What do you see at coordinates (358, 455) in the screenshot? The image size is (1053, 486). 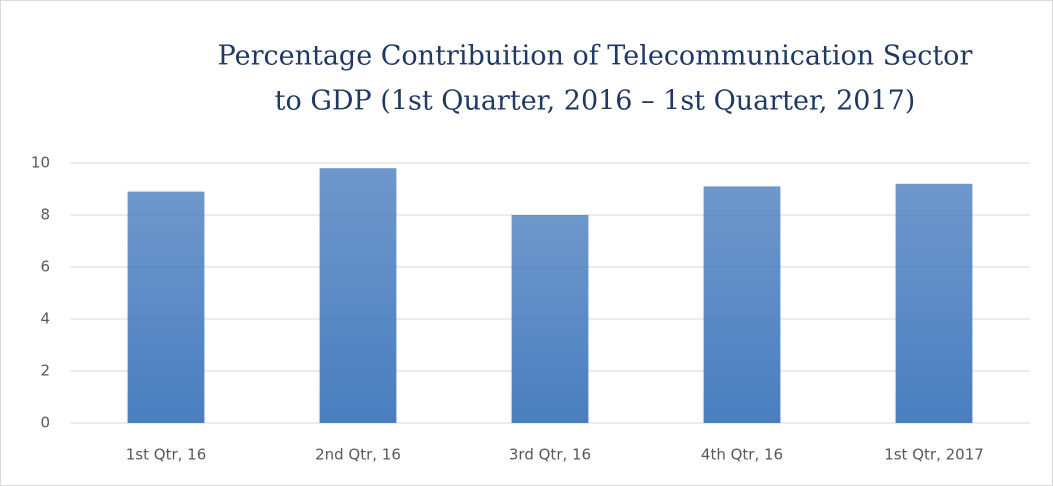 I see `x-tick-label: 2nd Qtr, 16` at bounding box center [358, 455].